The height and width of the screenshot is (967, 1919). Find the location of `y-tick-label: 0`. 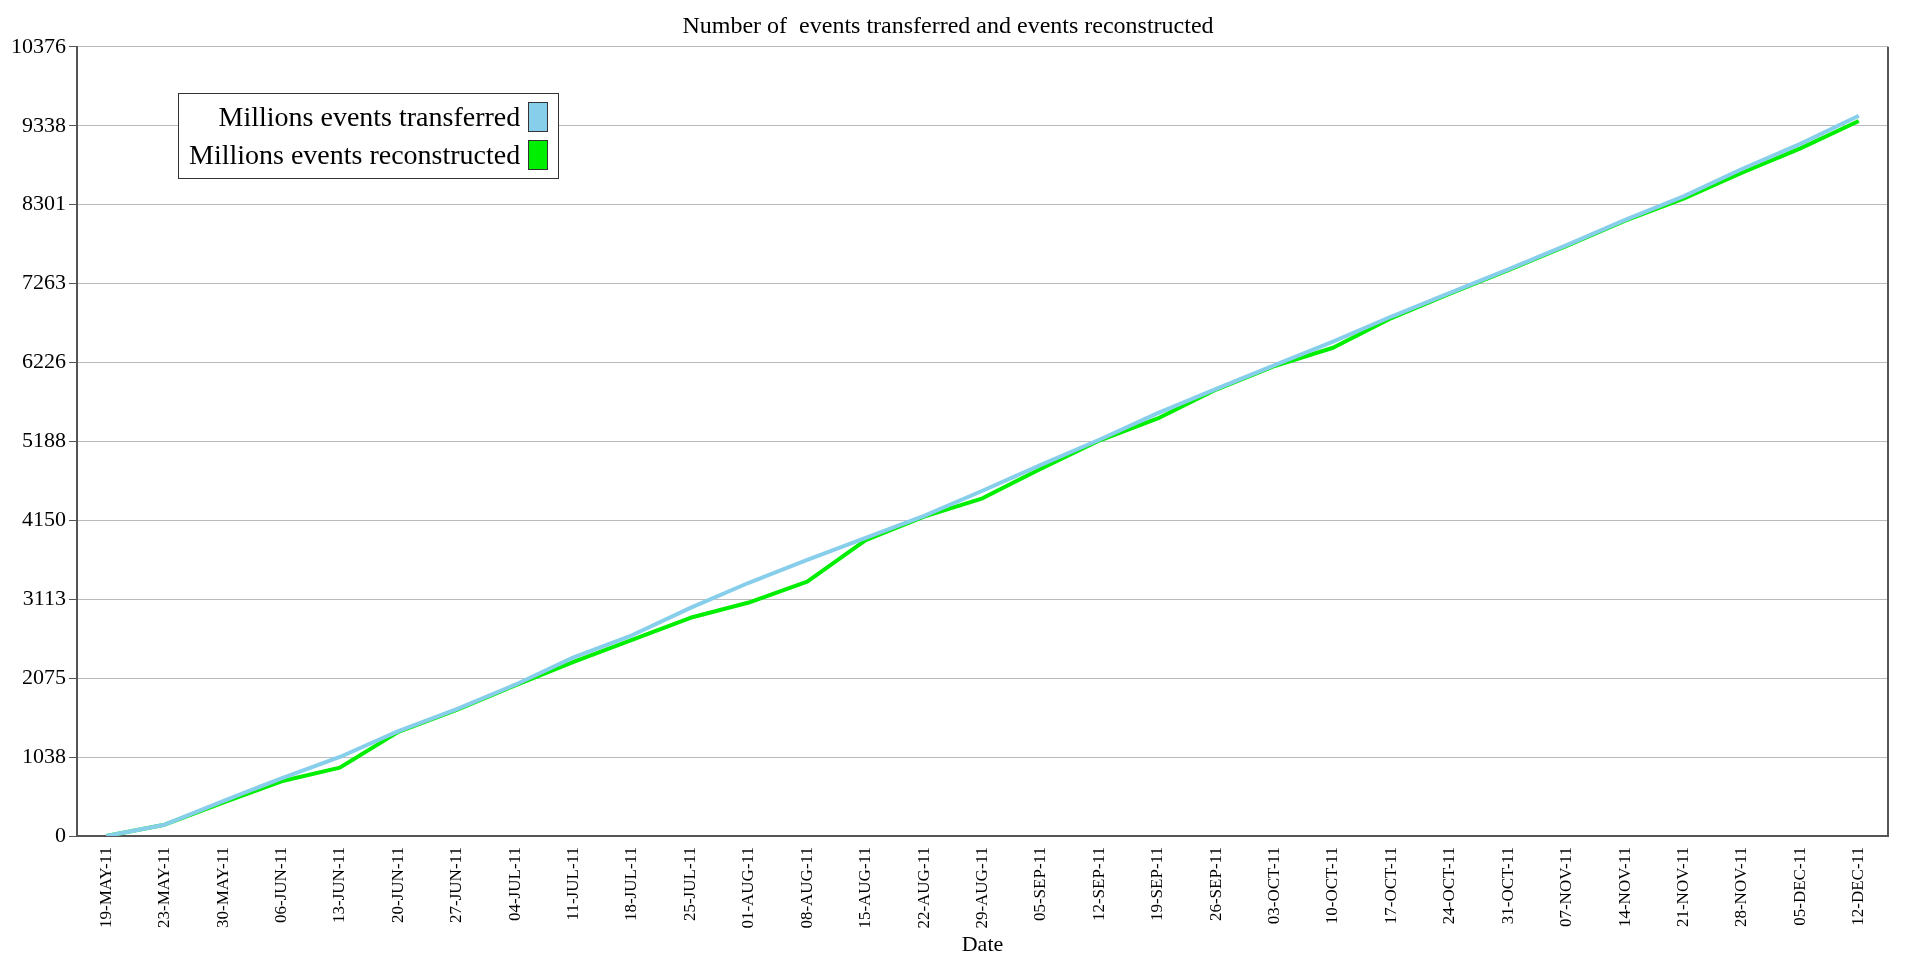

y-tick-label: 0 is located at coordinates (60, 834).